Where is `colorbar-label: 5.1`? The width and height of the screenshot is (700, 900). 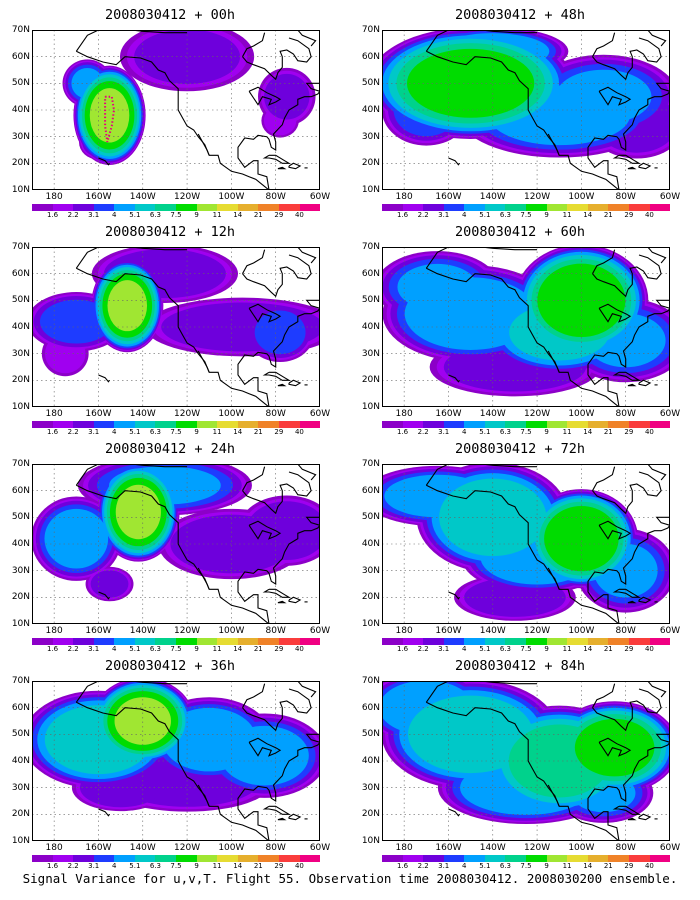
colorbar-label: 5.1 is located at coordinates (485, 215).